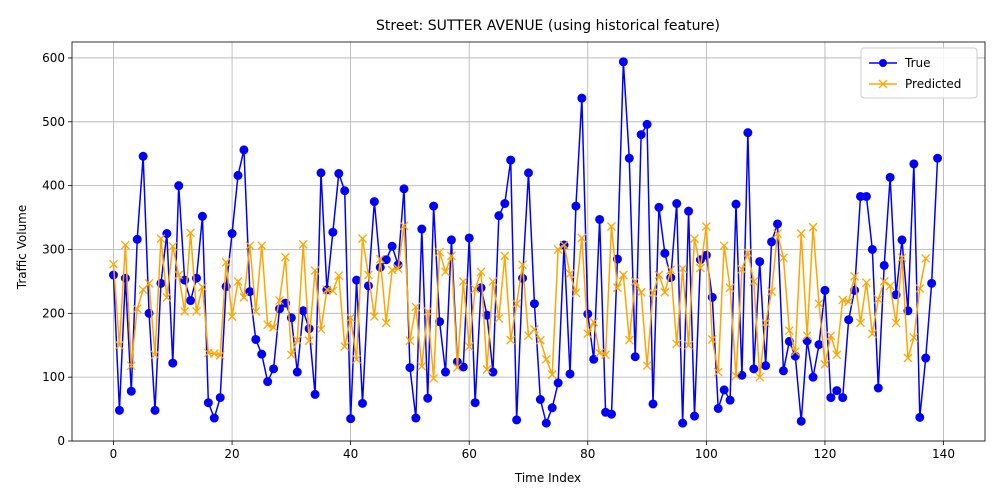  What do you see at coordinates (933, 84) in the screenshot?
I see `legend-label-predicted: Predicted` at bounding box center [933, 84].